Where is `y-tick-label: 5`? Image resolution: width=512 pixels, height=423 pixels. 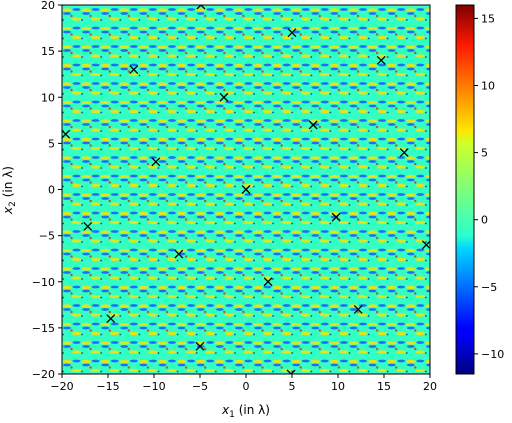 y-tick-label: 5 is located at coordinates (51, 143).